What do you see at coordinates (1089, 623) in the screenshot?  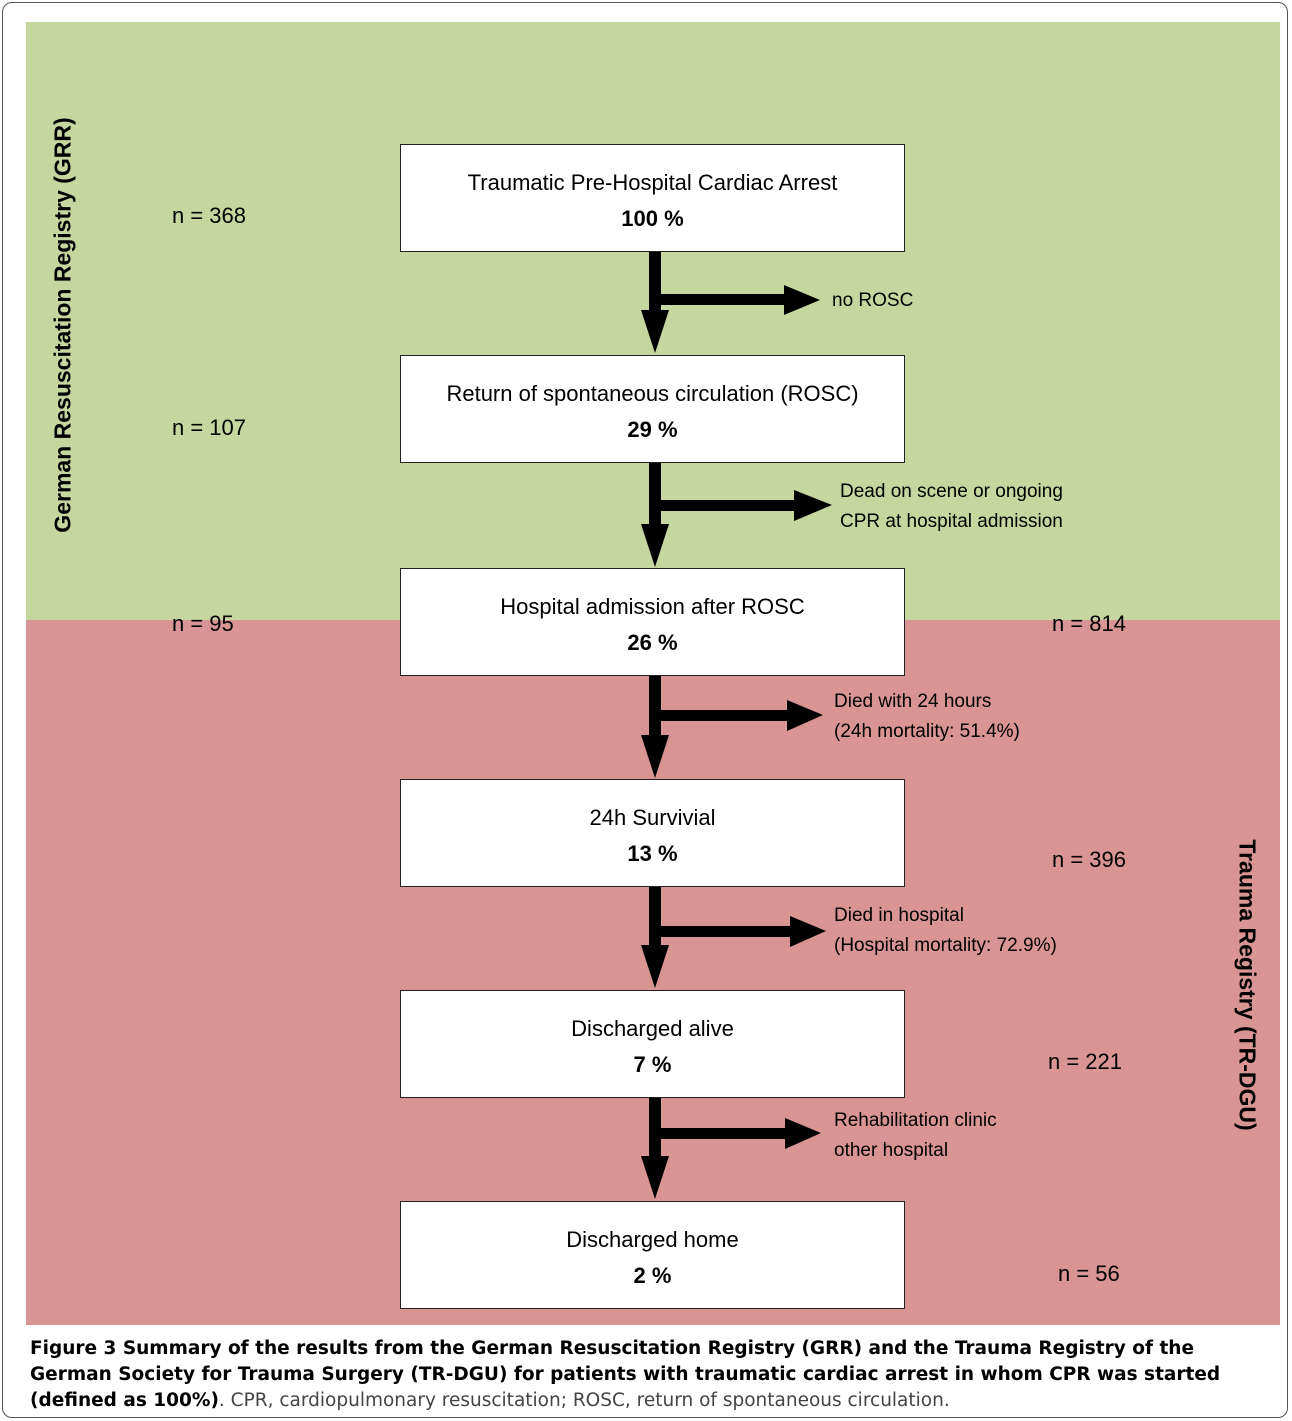 I see `count-tr-dgu-admission: n = 814` at bounding box center [1089, 623].